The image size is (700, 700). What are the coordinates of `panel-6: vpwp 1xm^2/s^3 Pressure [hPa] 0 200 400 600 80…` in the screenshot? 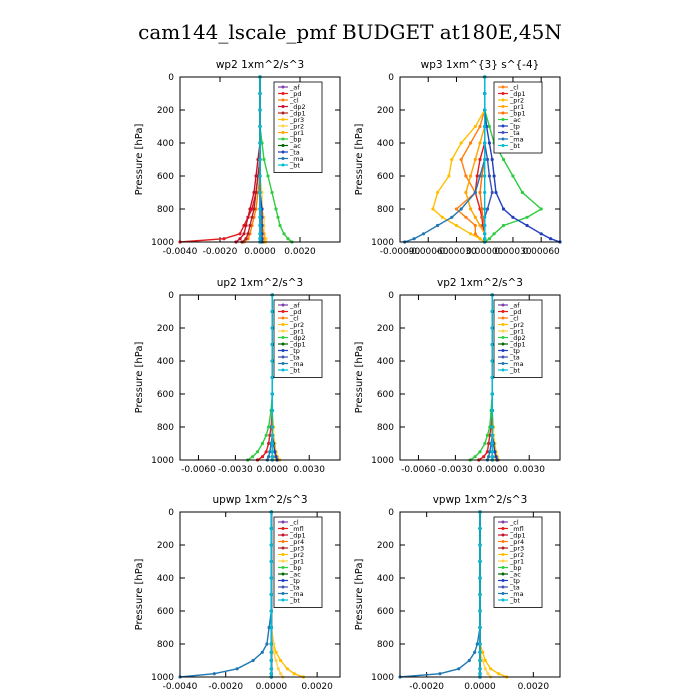 It's located at (457, 593).